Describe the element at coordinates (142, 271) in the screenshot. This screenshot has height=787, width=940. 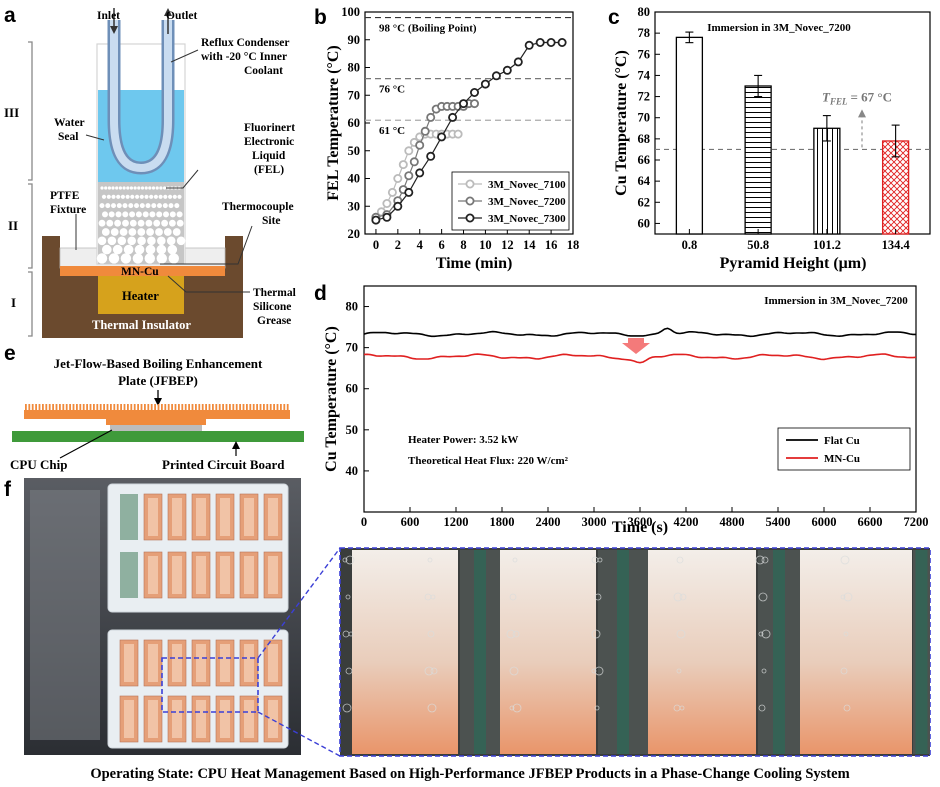
I see `mncu-plate` at that location.